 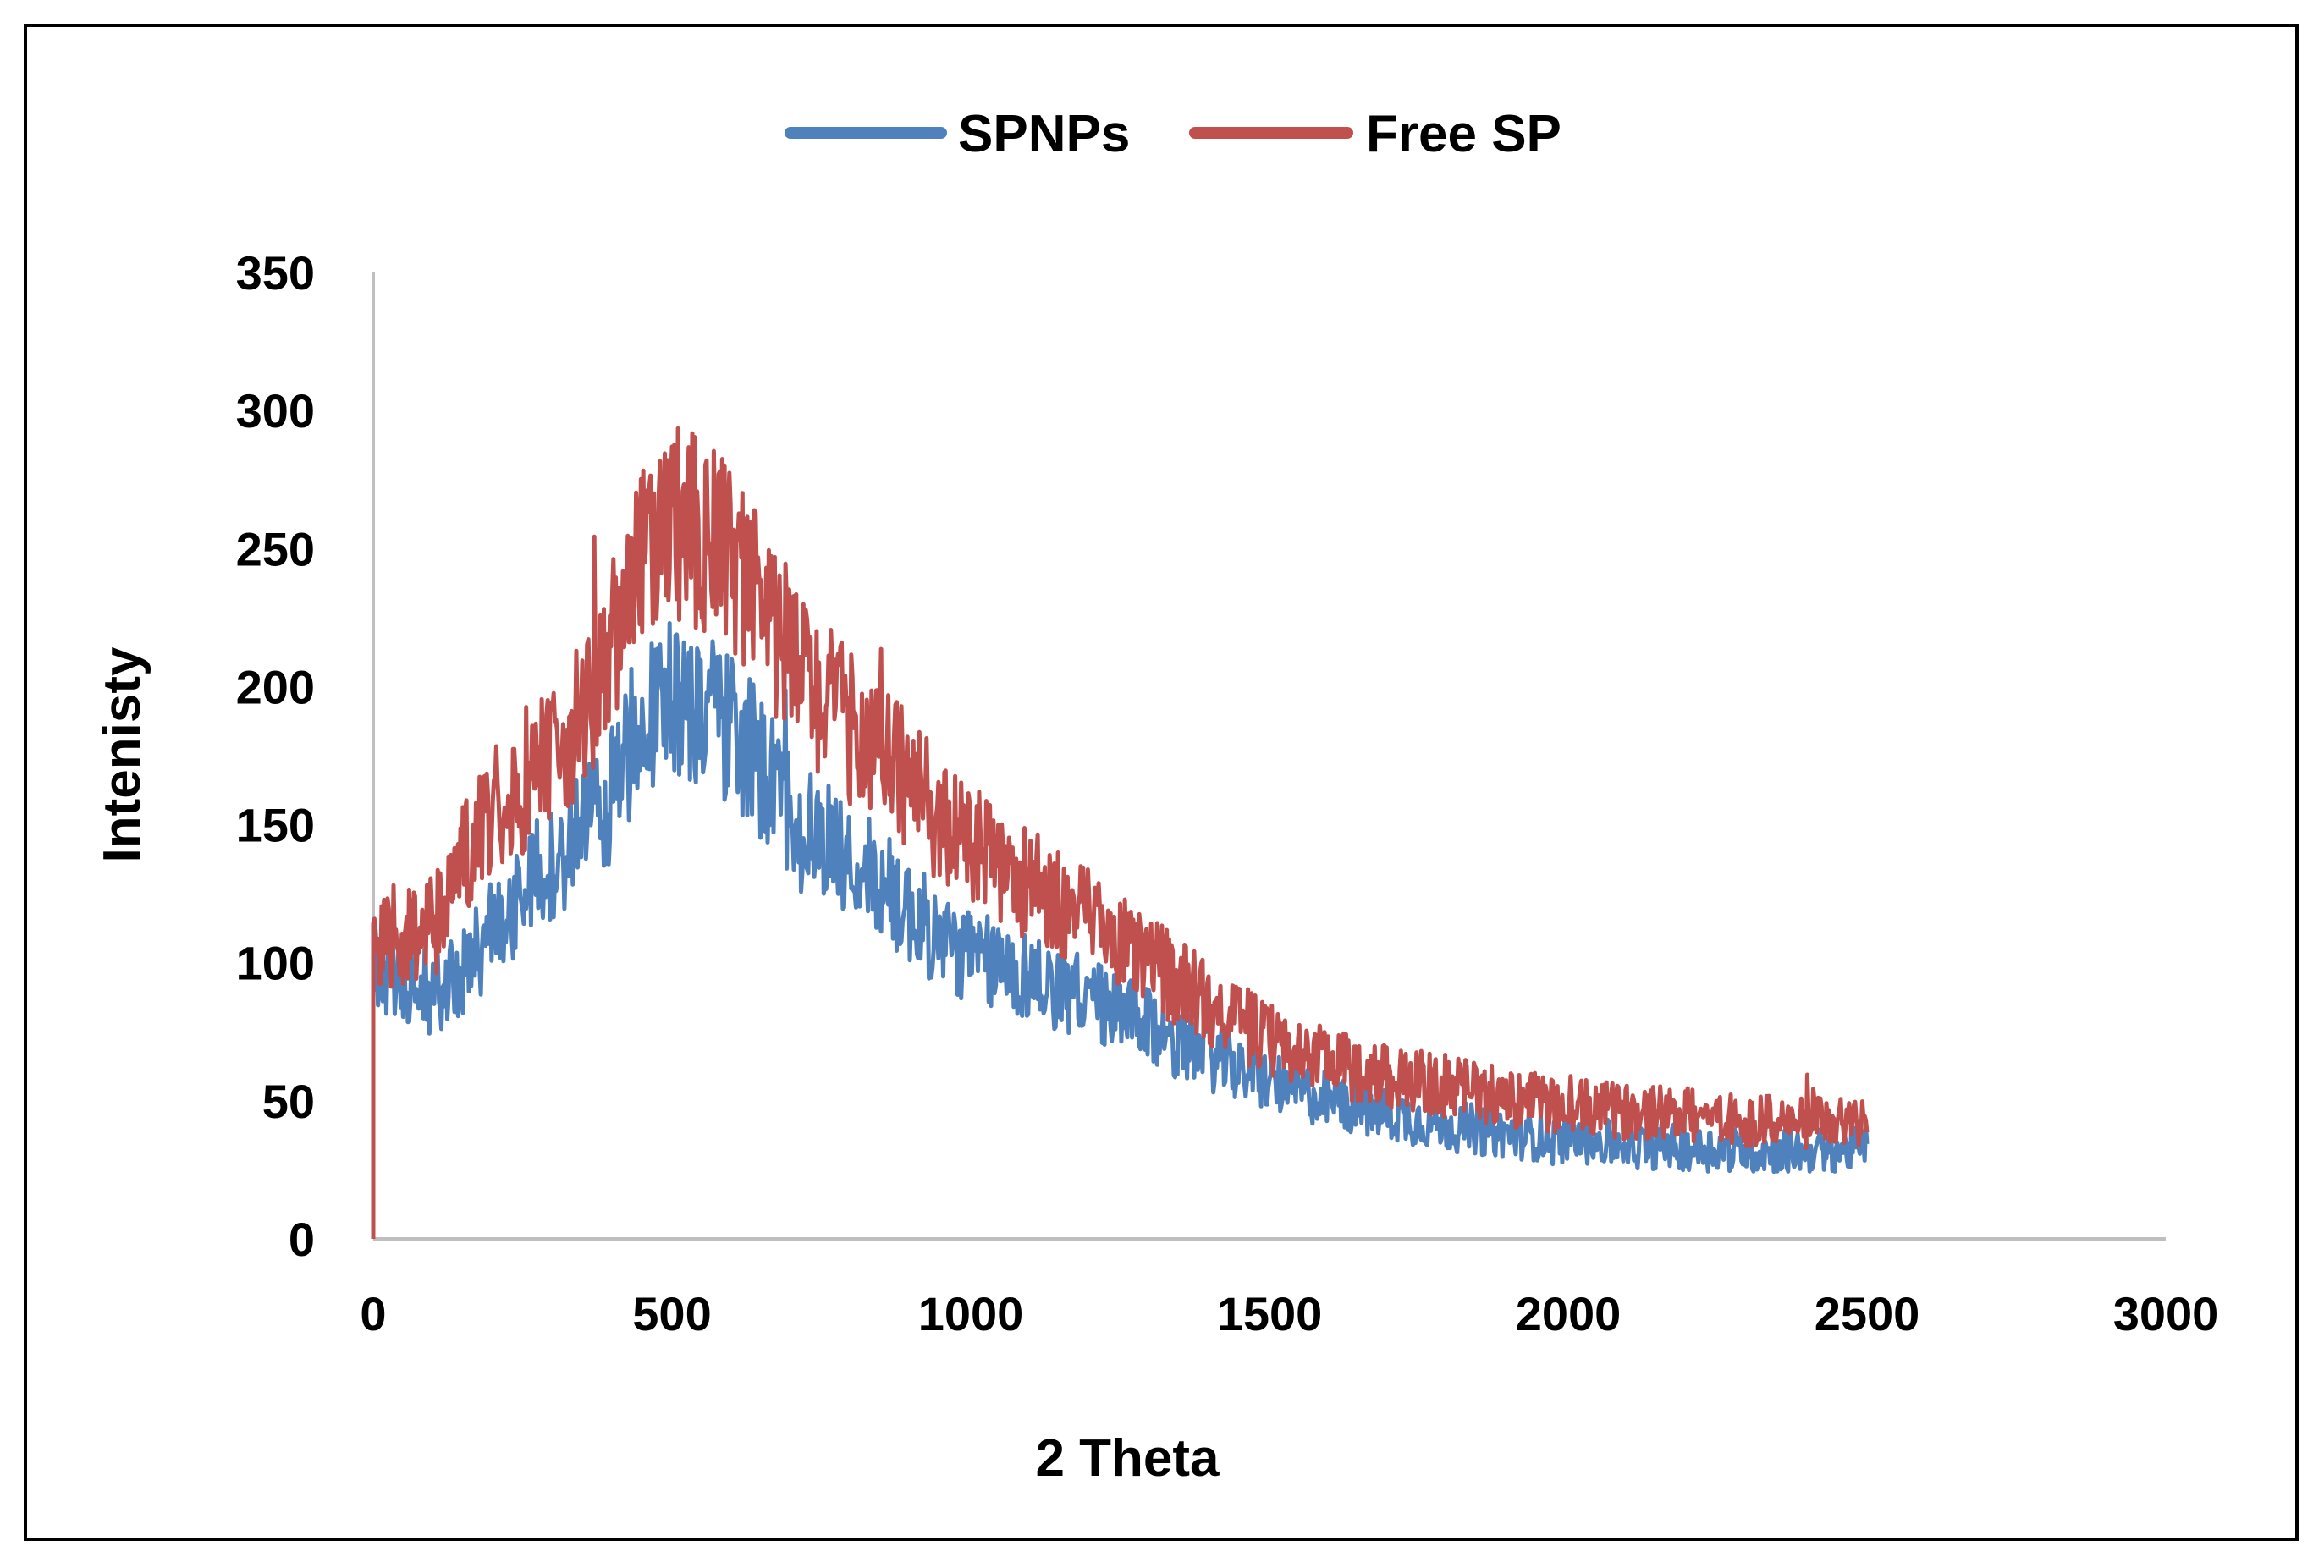 I want to click on y-tick-label: 300, so click(x=275, y=410).